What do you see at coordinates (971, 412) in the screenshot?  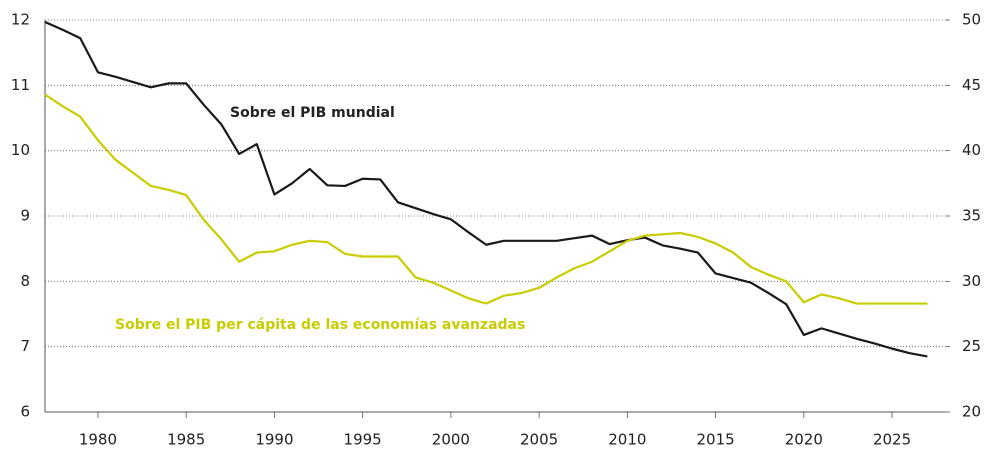 I see `y2-tick-label: 20` at bounding box center [971, 412].